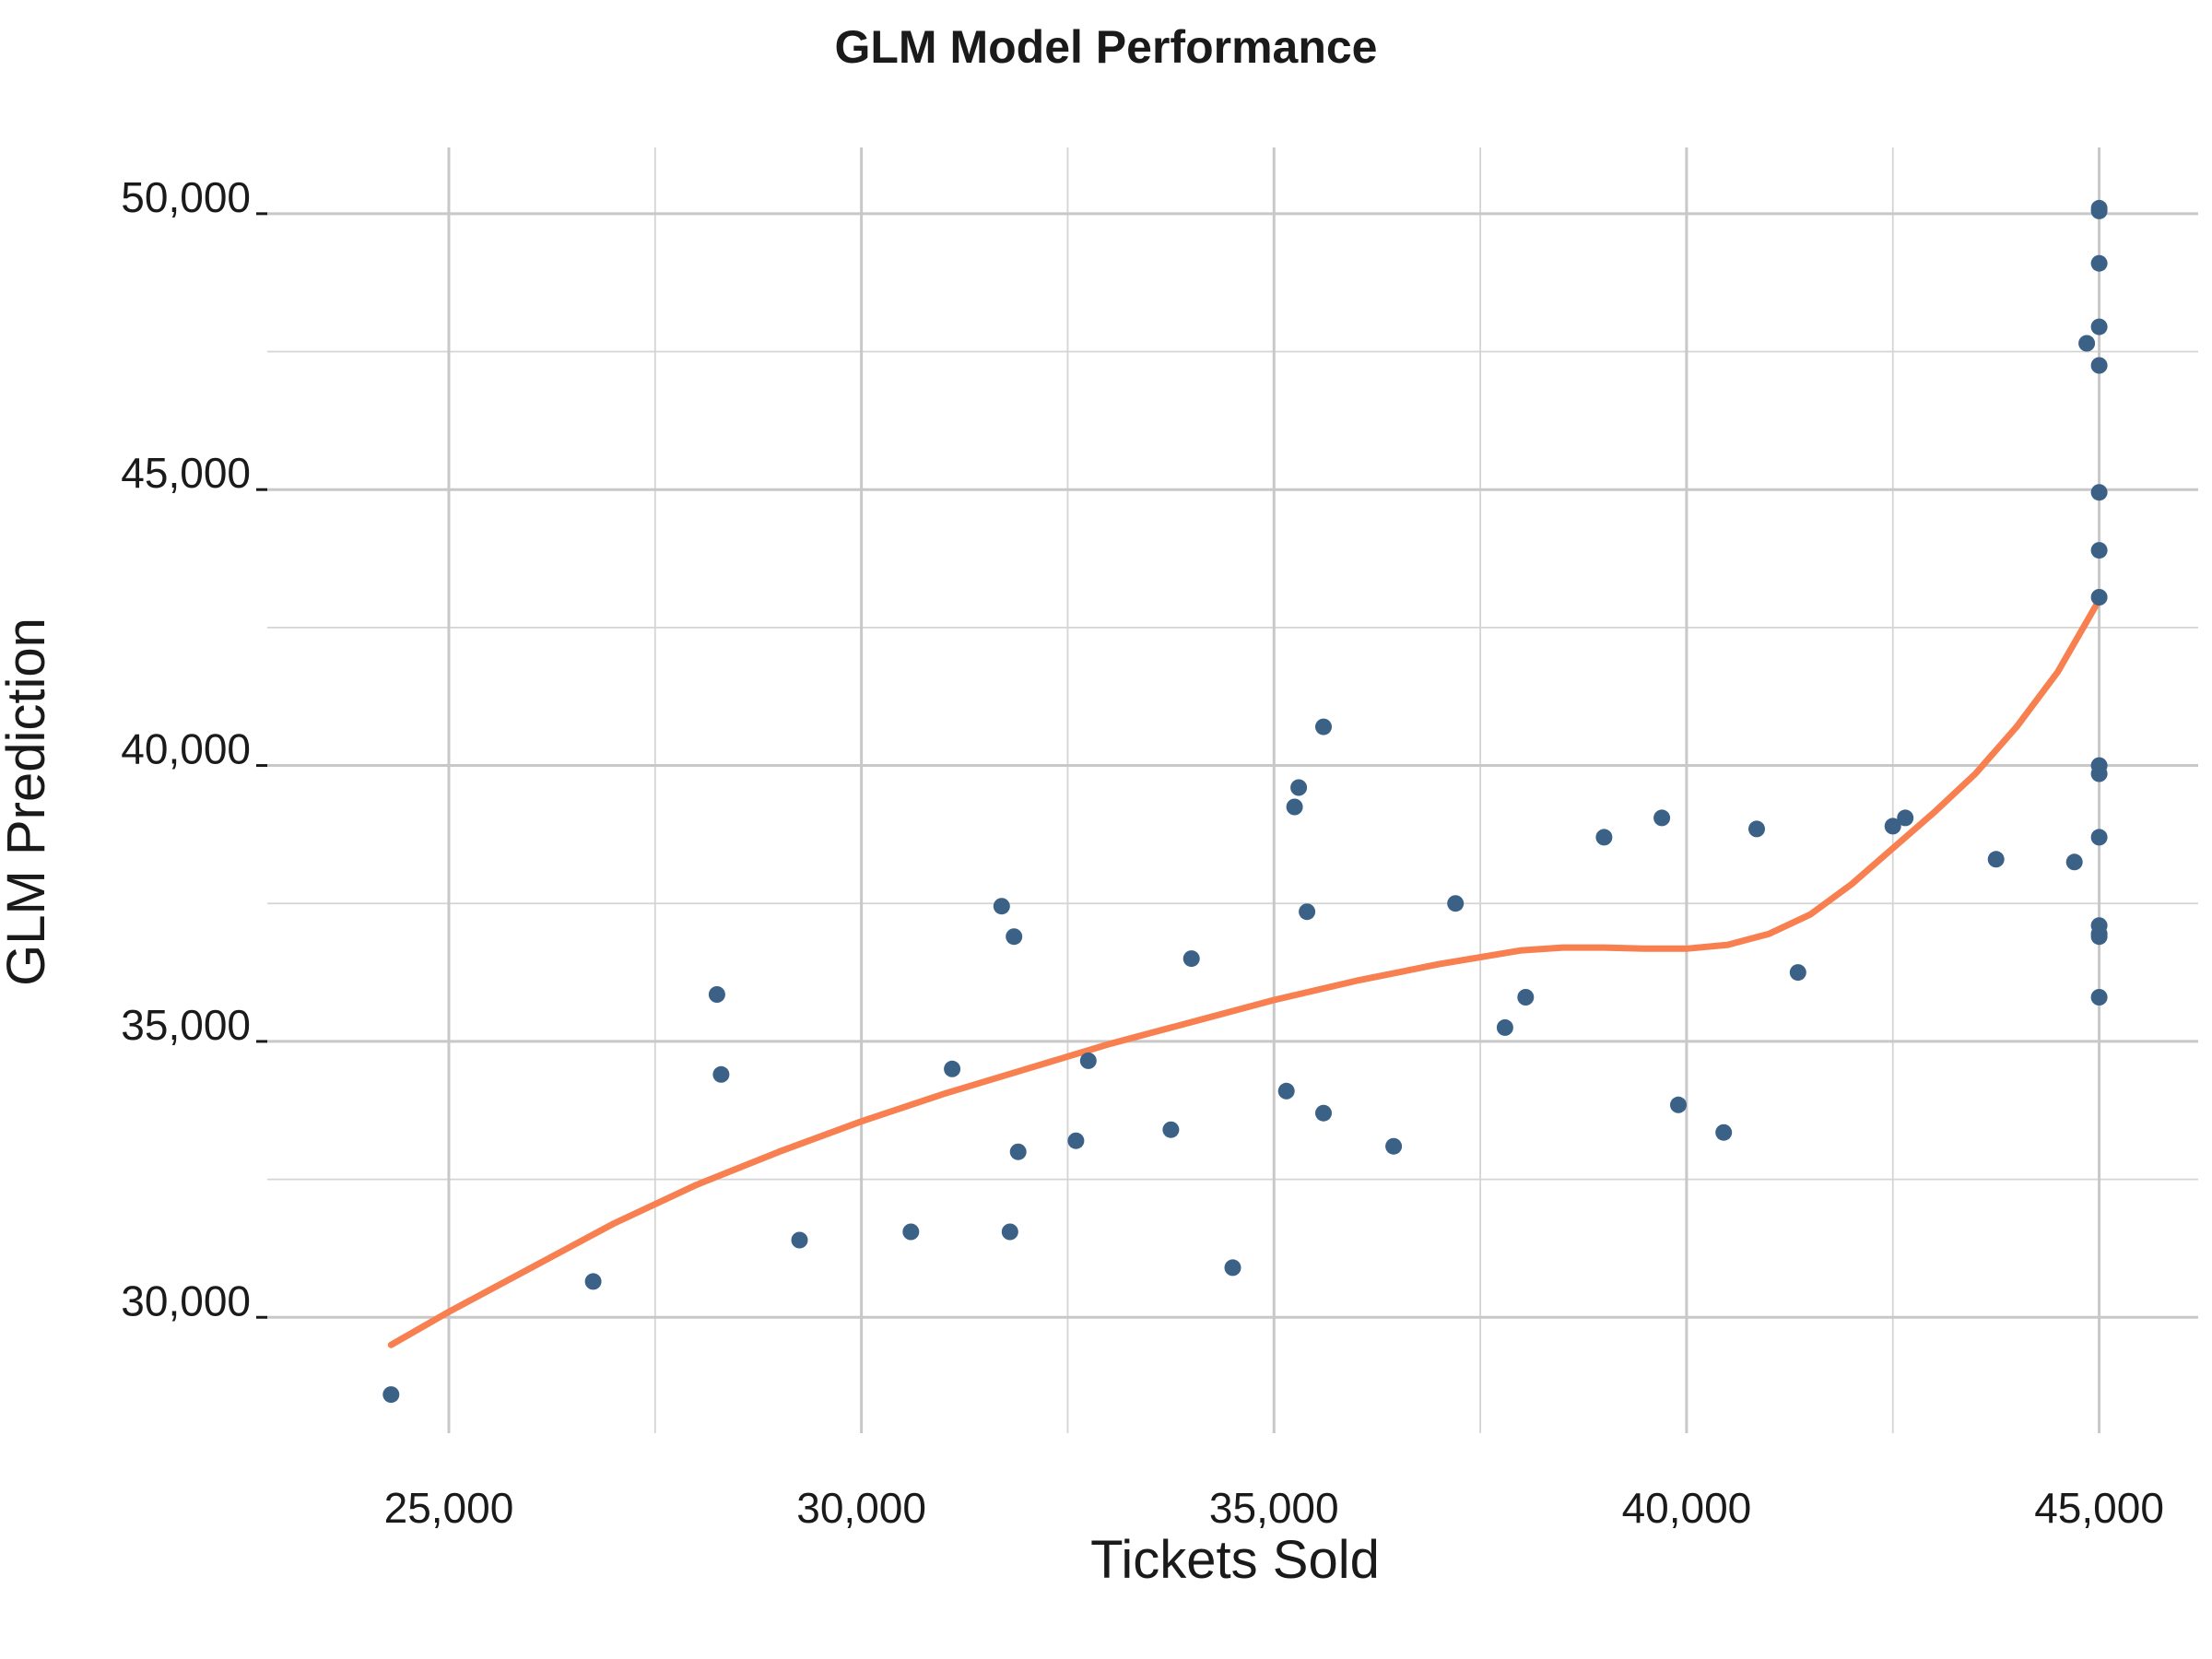 The height and width of the screenshot is (1659, 2212). What do you see at coordinates (1106, 47) in the screenshot?
I see `chart-title: GLM Model Performance` at bounding box center [1106, 47].